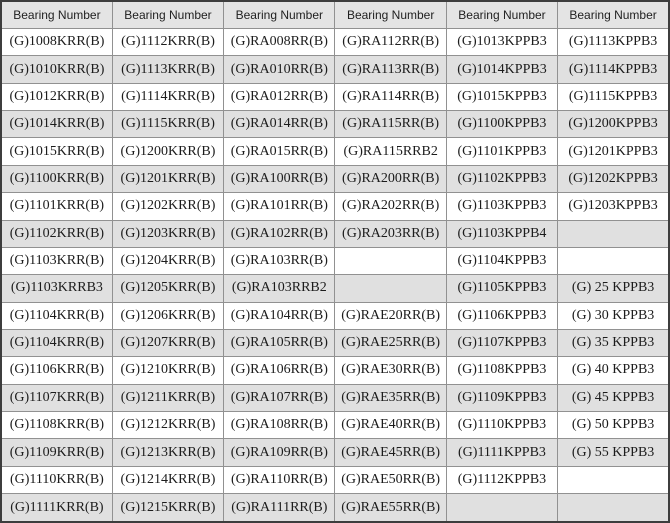  What do you see at coordinates (390, 343) in the screenshot?
I see `table-cell: (G)RAE25RR(B)` at bounding box center [390, 343].